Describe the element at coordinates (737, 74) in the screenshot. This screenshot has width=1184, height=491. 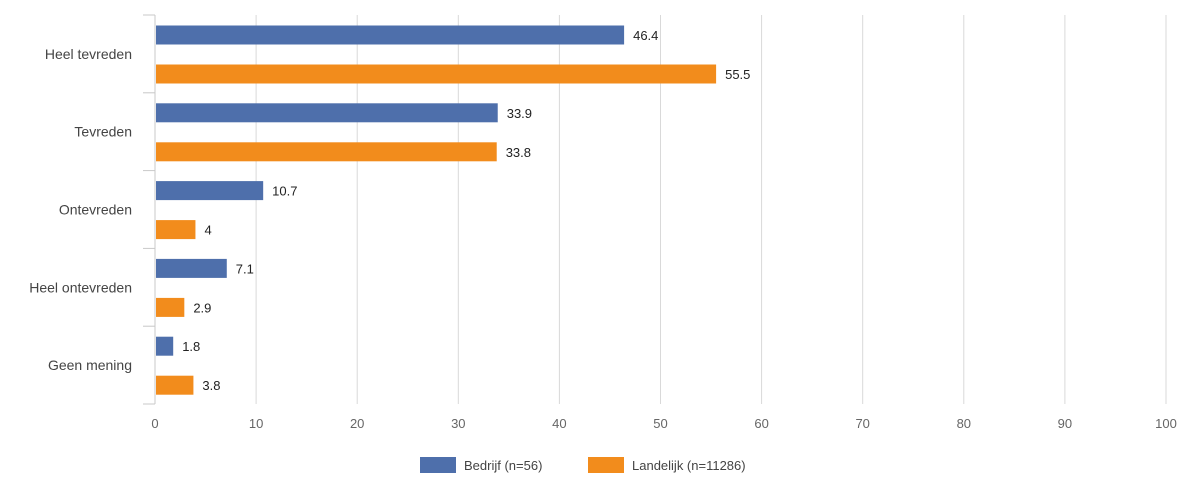
I see `data-label: 55.5` at that location.